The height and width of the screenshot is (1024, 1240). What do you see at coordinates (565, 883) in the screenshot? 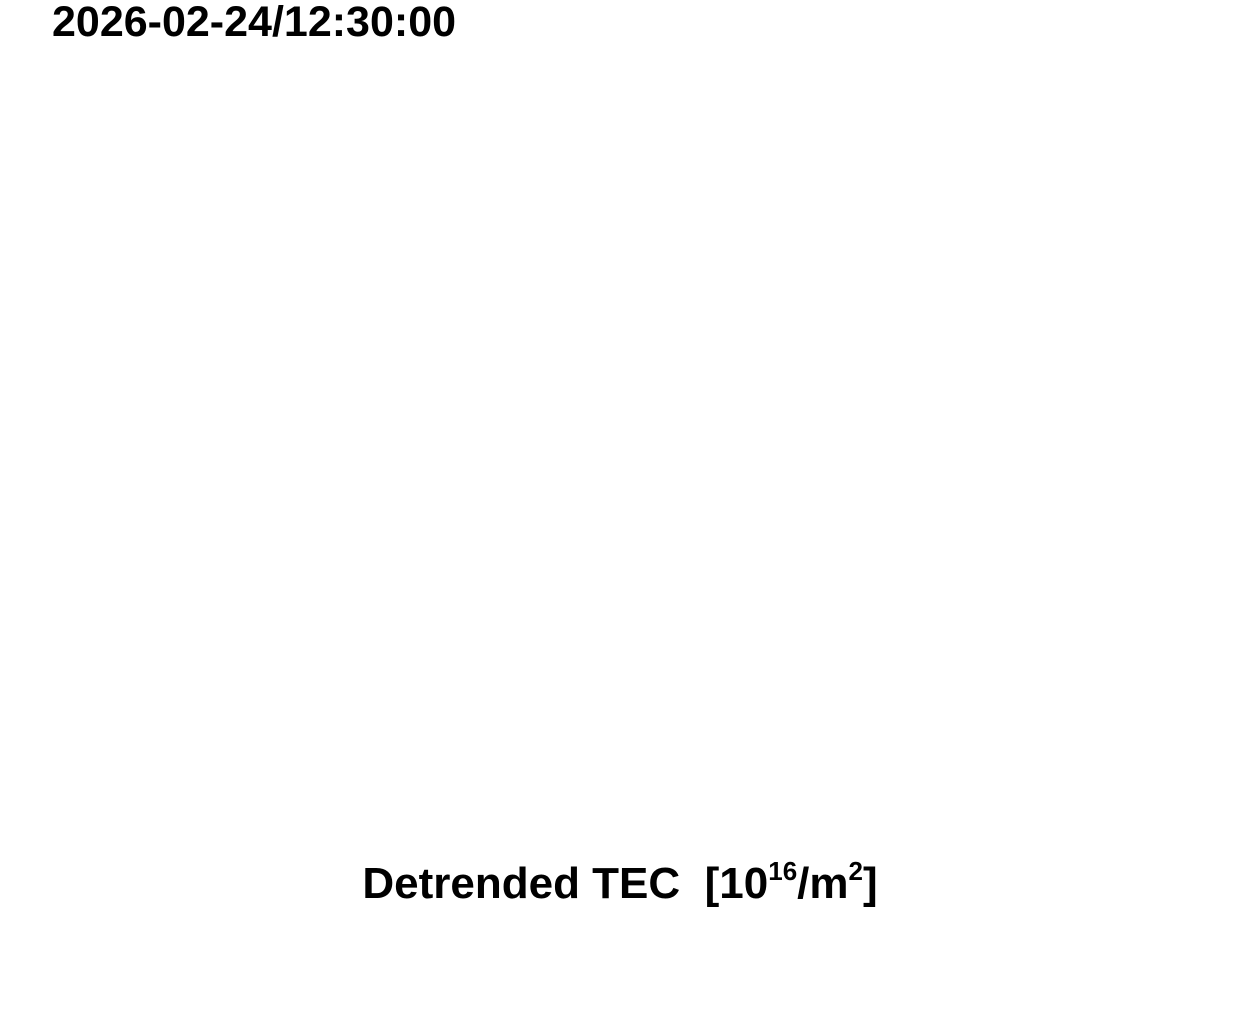
I see `colorbar-title-prefix: Detrended TEC [10` at bounding box center [565, 883].